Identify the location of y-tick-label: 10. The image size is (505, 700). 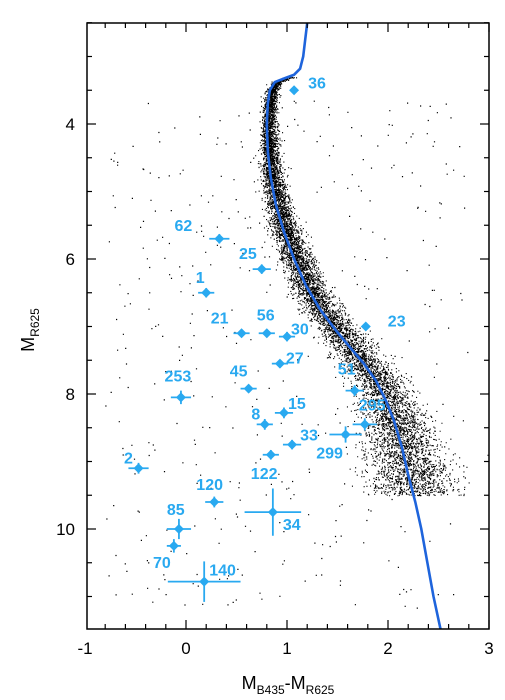
(65, 529).